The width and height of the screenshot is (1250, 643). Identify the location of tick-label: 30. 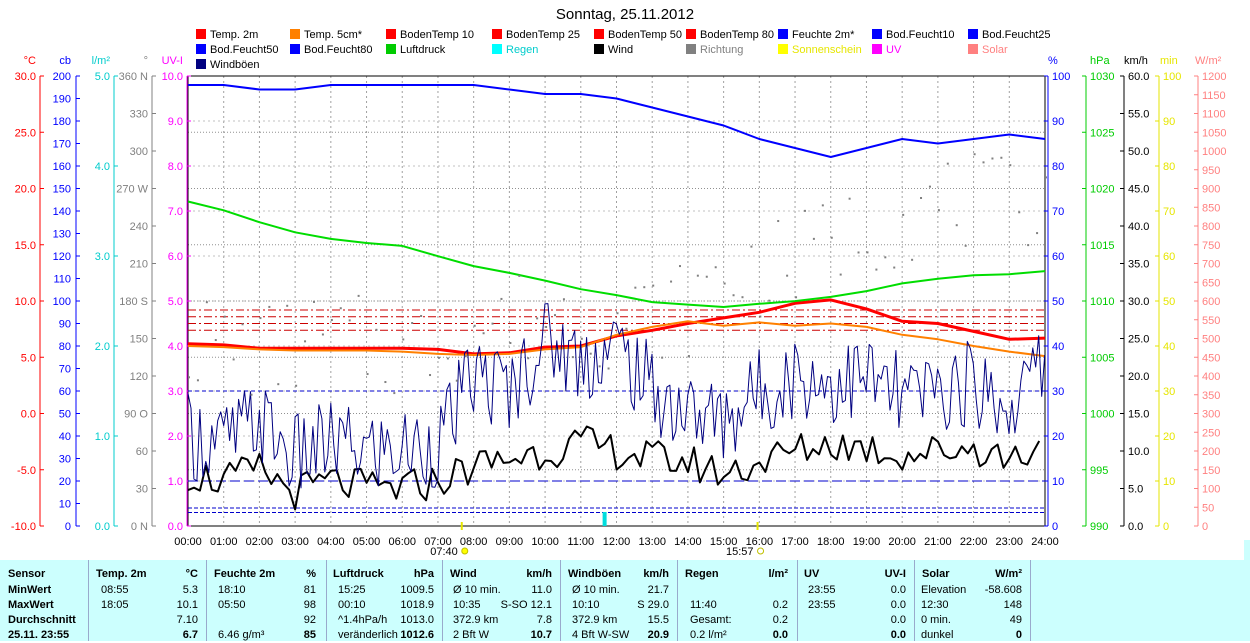
(142, 490).